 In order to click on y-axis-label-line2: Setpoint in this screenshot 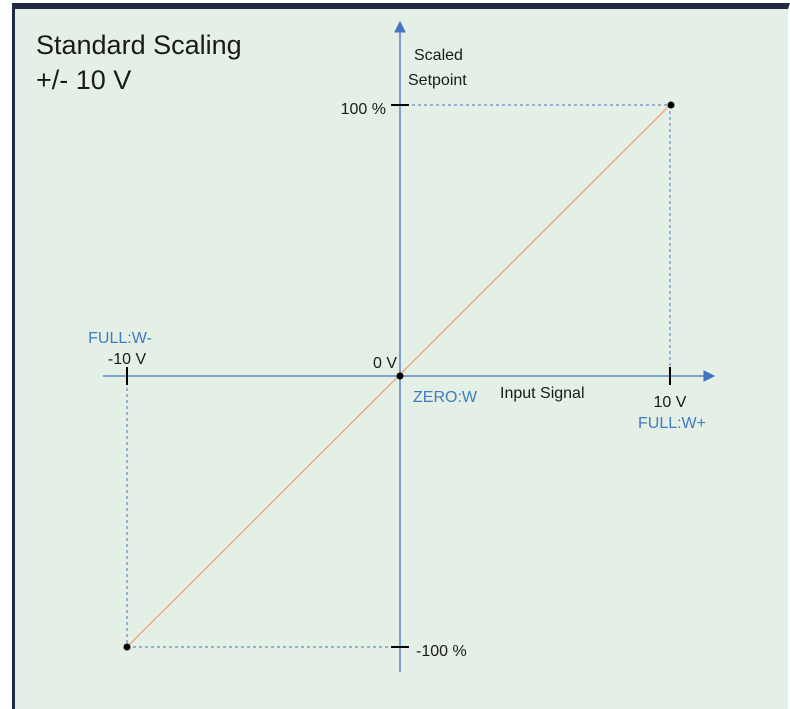, I will do `click(437, 80)`.